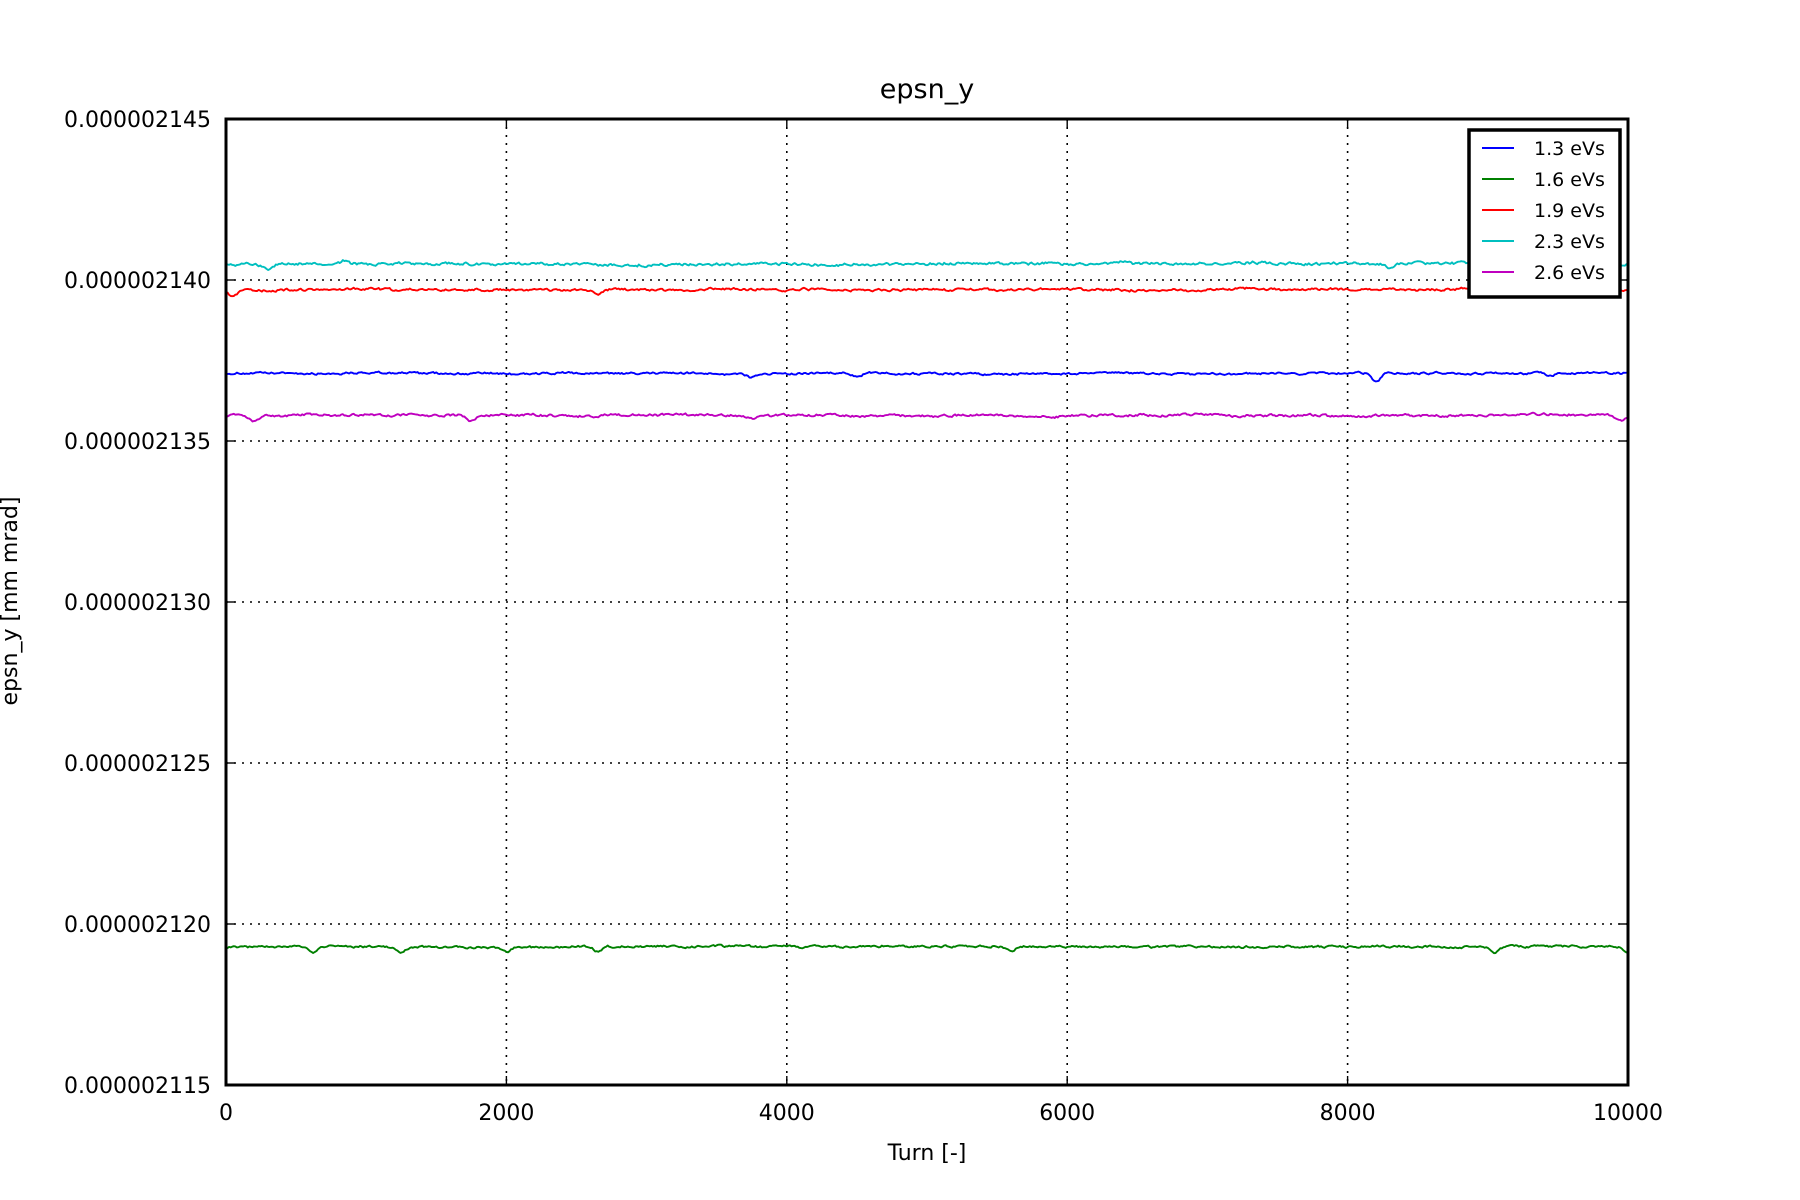 Image resolution: width=1800 pixels, height=1200 pixels. Describe the element at coordinates (1569, 273) in the screenshot. I see `legend-label: 2.6 eVs` at that location.